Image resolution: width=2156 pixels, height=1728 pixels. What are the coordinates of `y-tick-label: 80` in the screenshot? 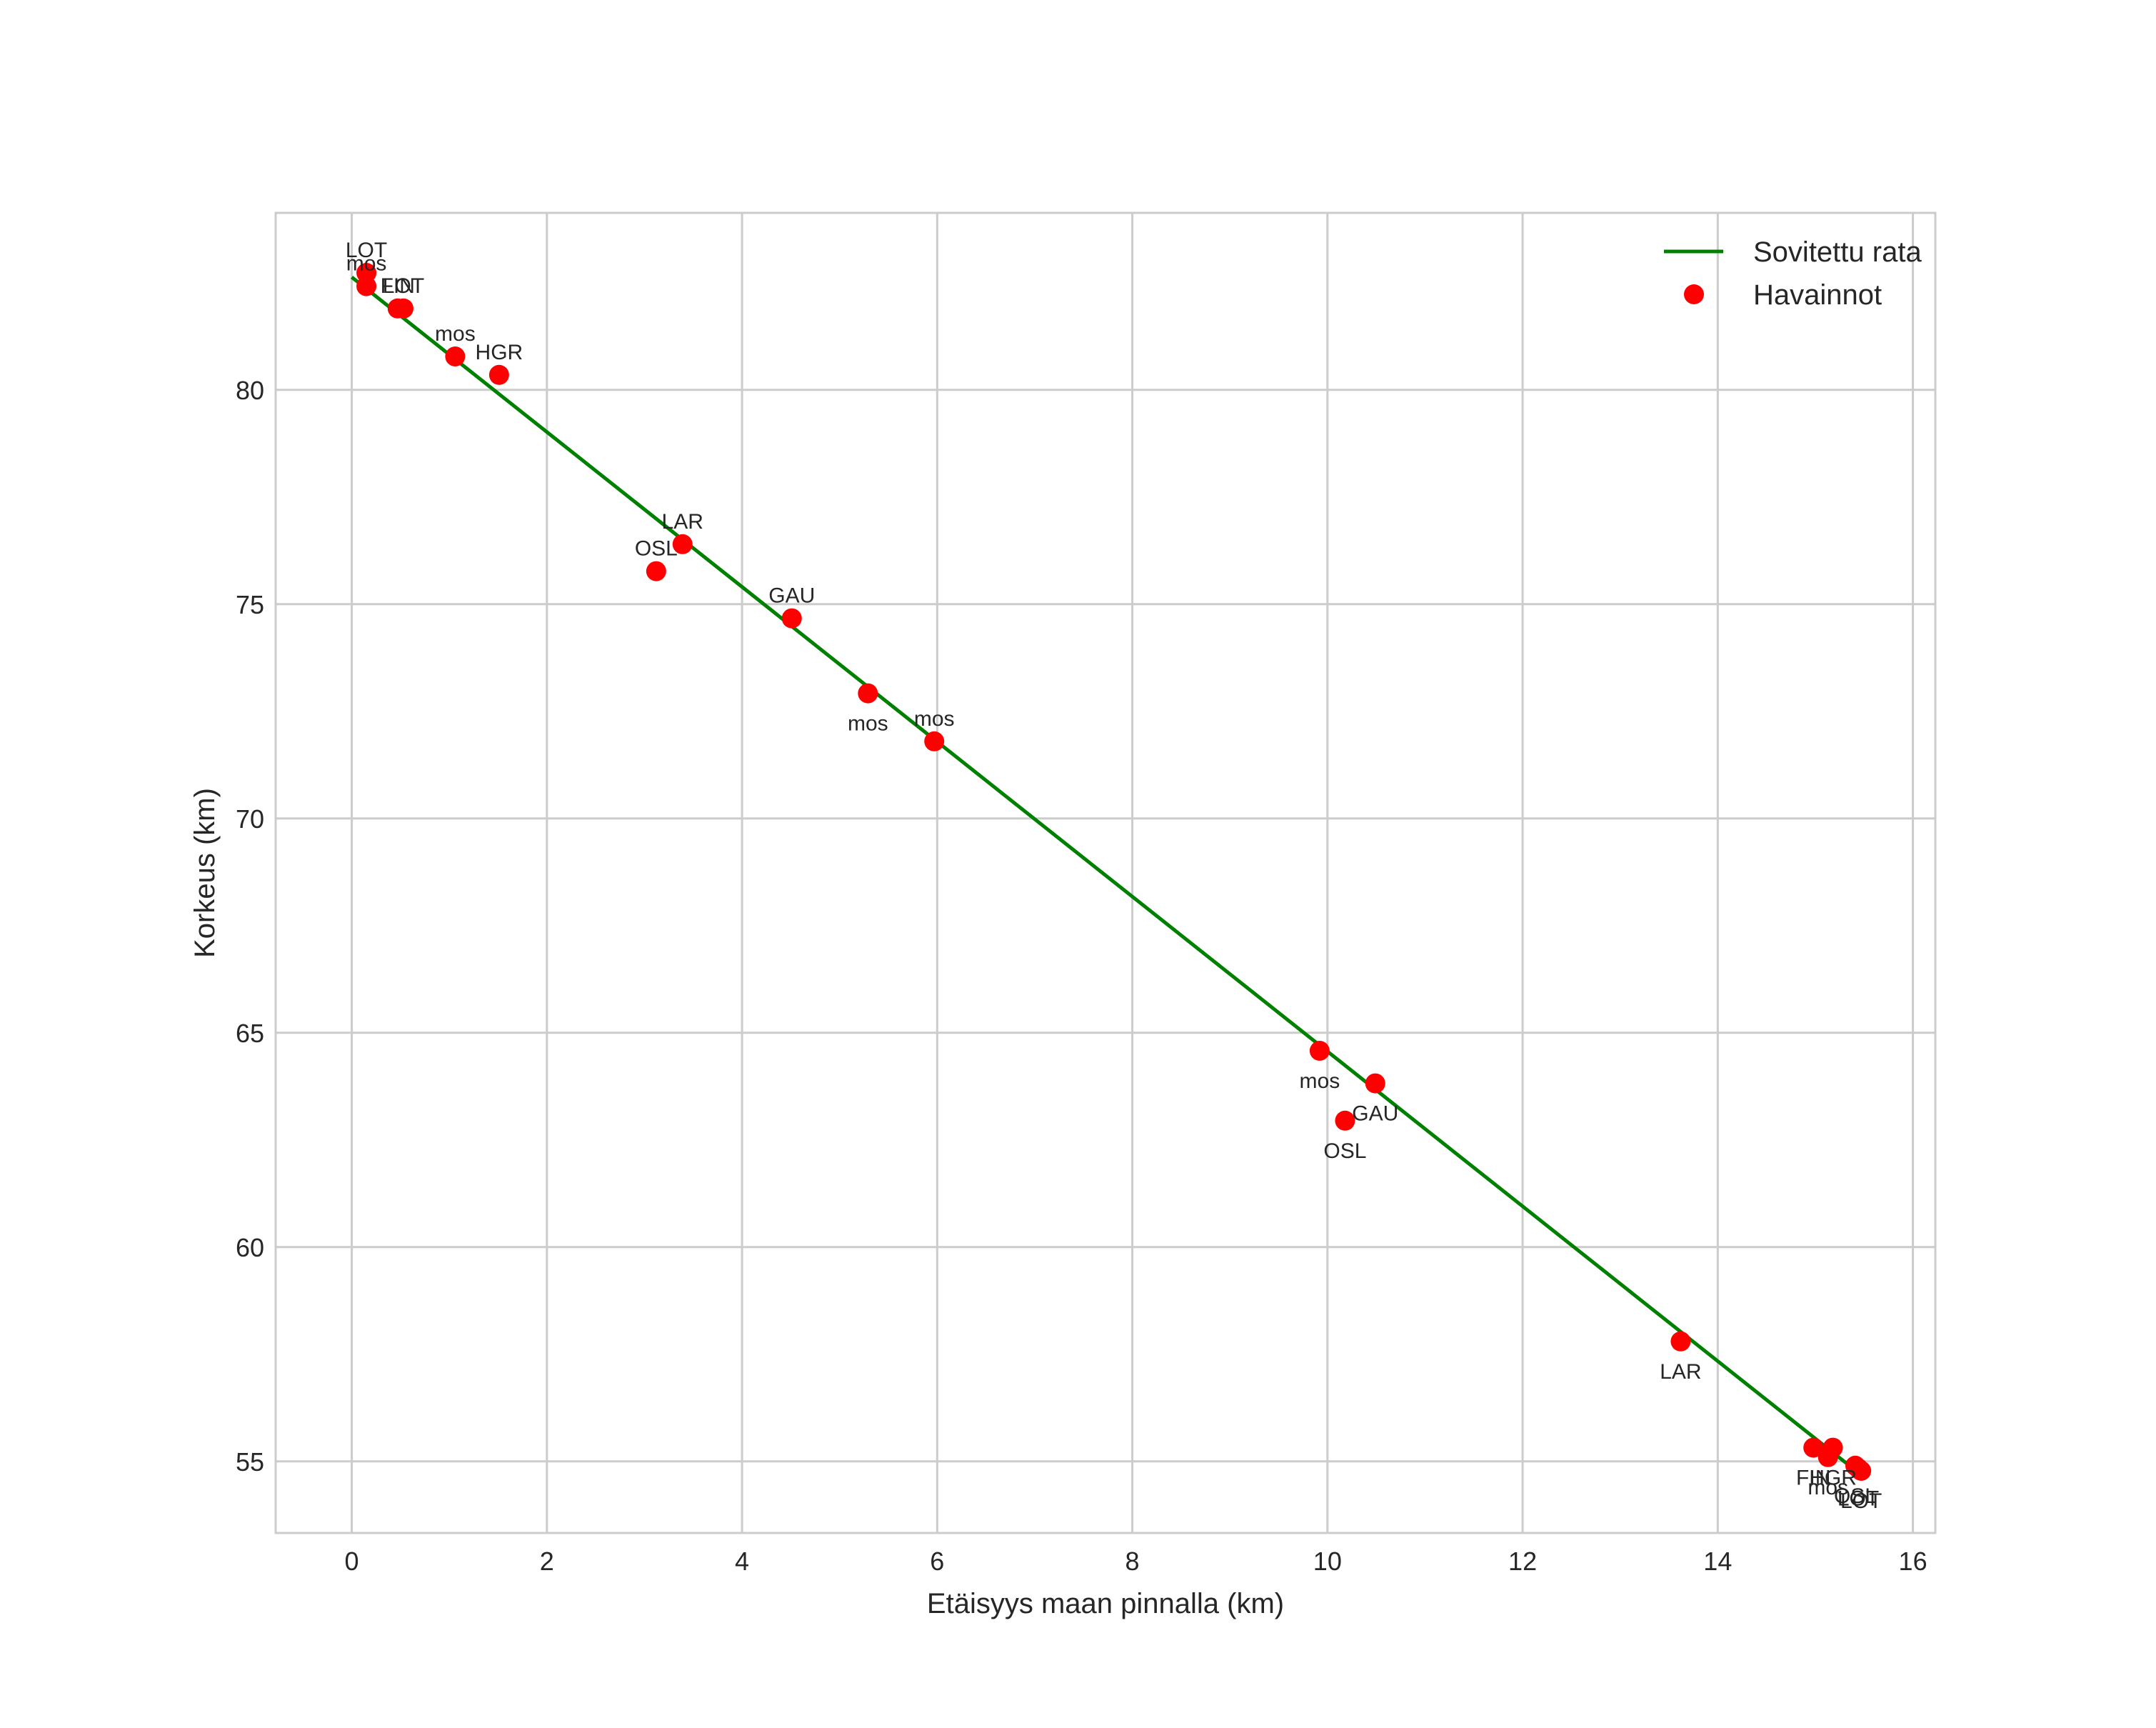 It's located at (250, 390).